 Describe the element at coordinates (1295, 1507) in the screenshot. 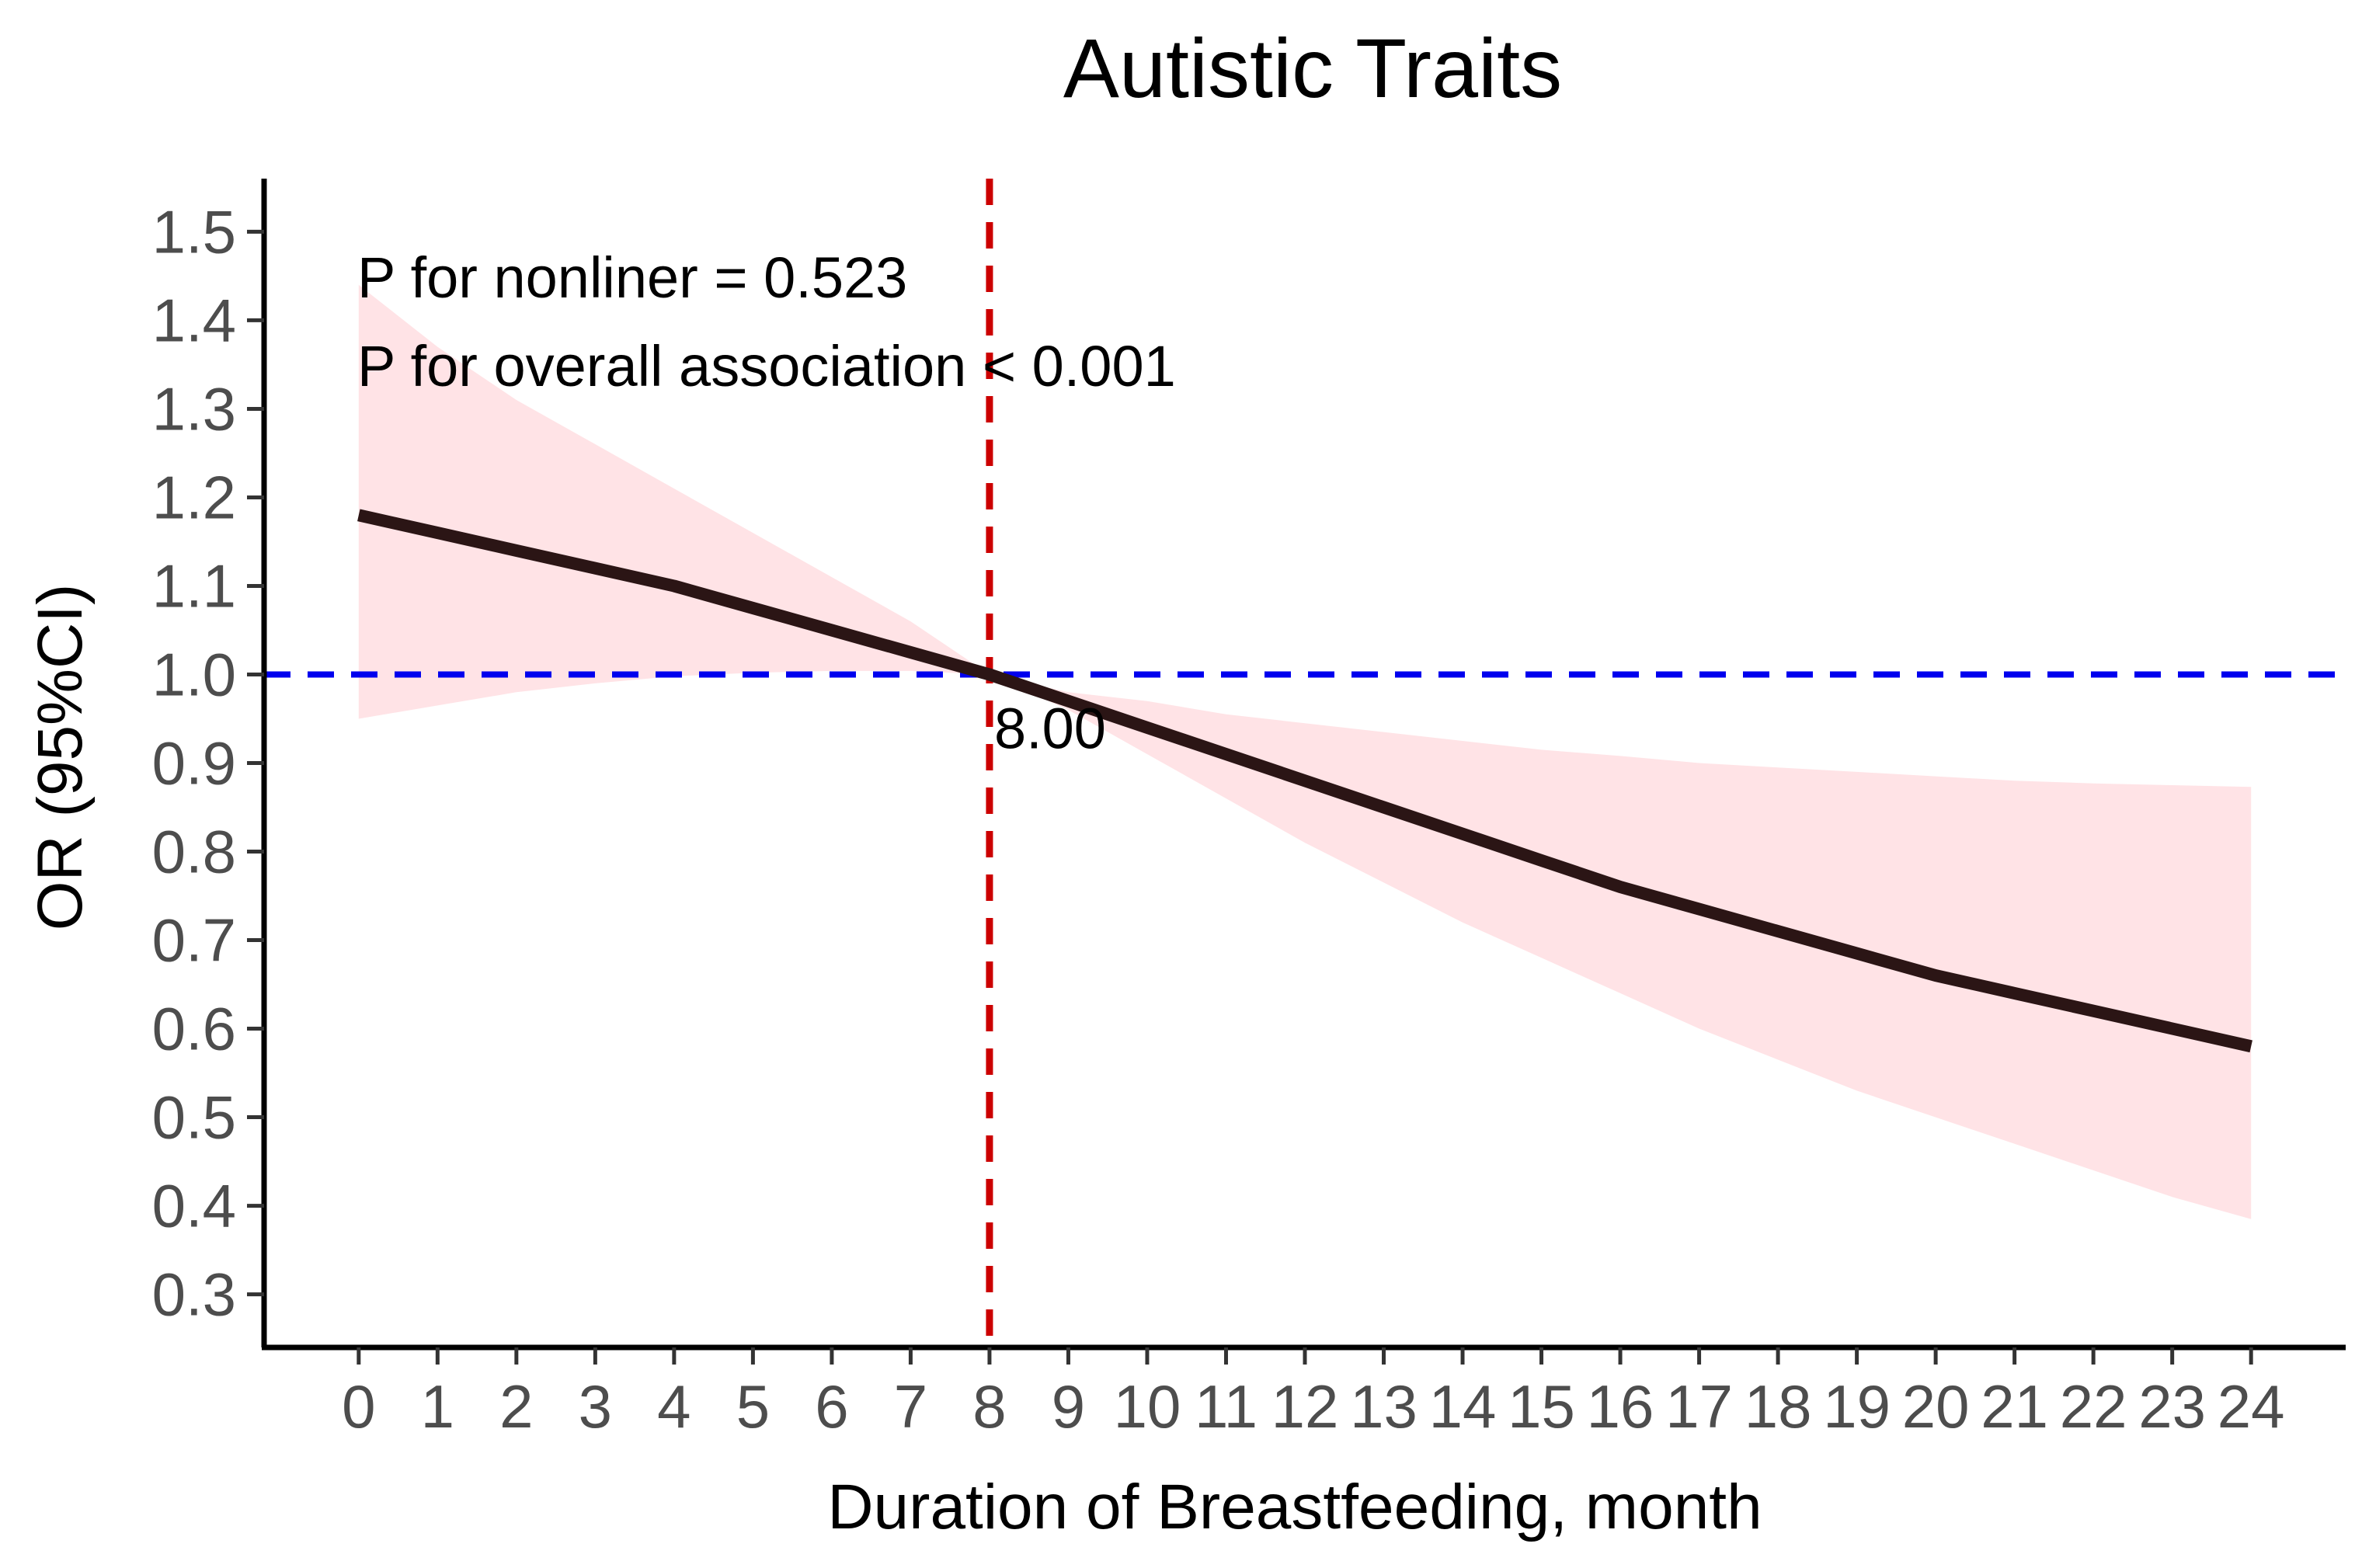

I see `x-axis-title: Duration of Breastfeeding, month` at that location.